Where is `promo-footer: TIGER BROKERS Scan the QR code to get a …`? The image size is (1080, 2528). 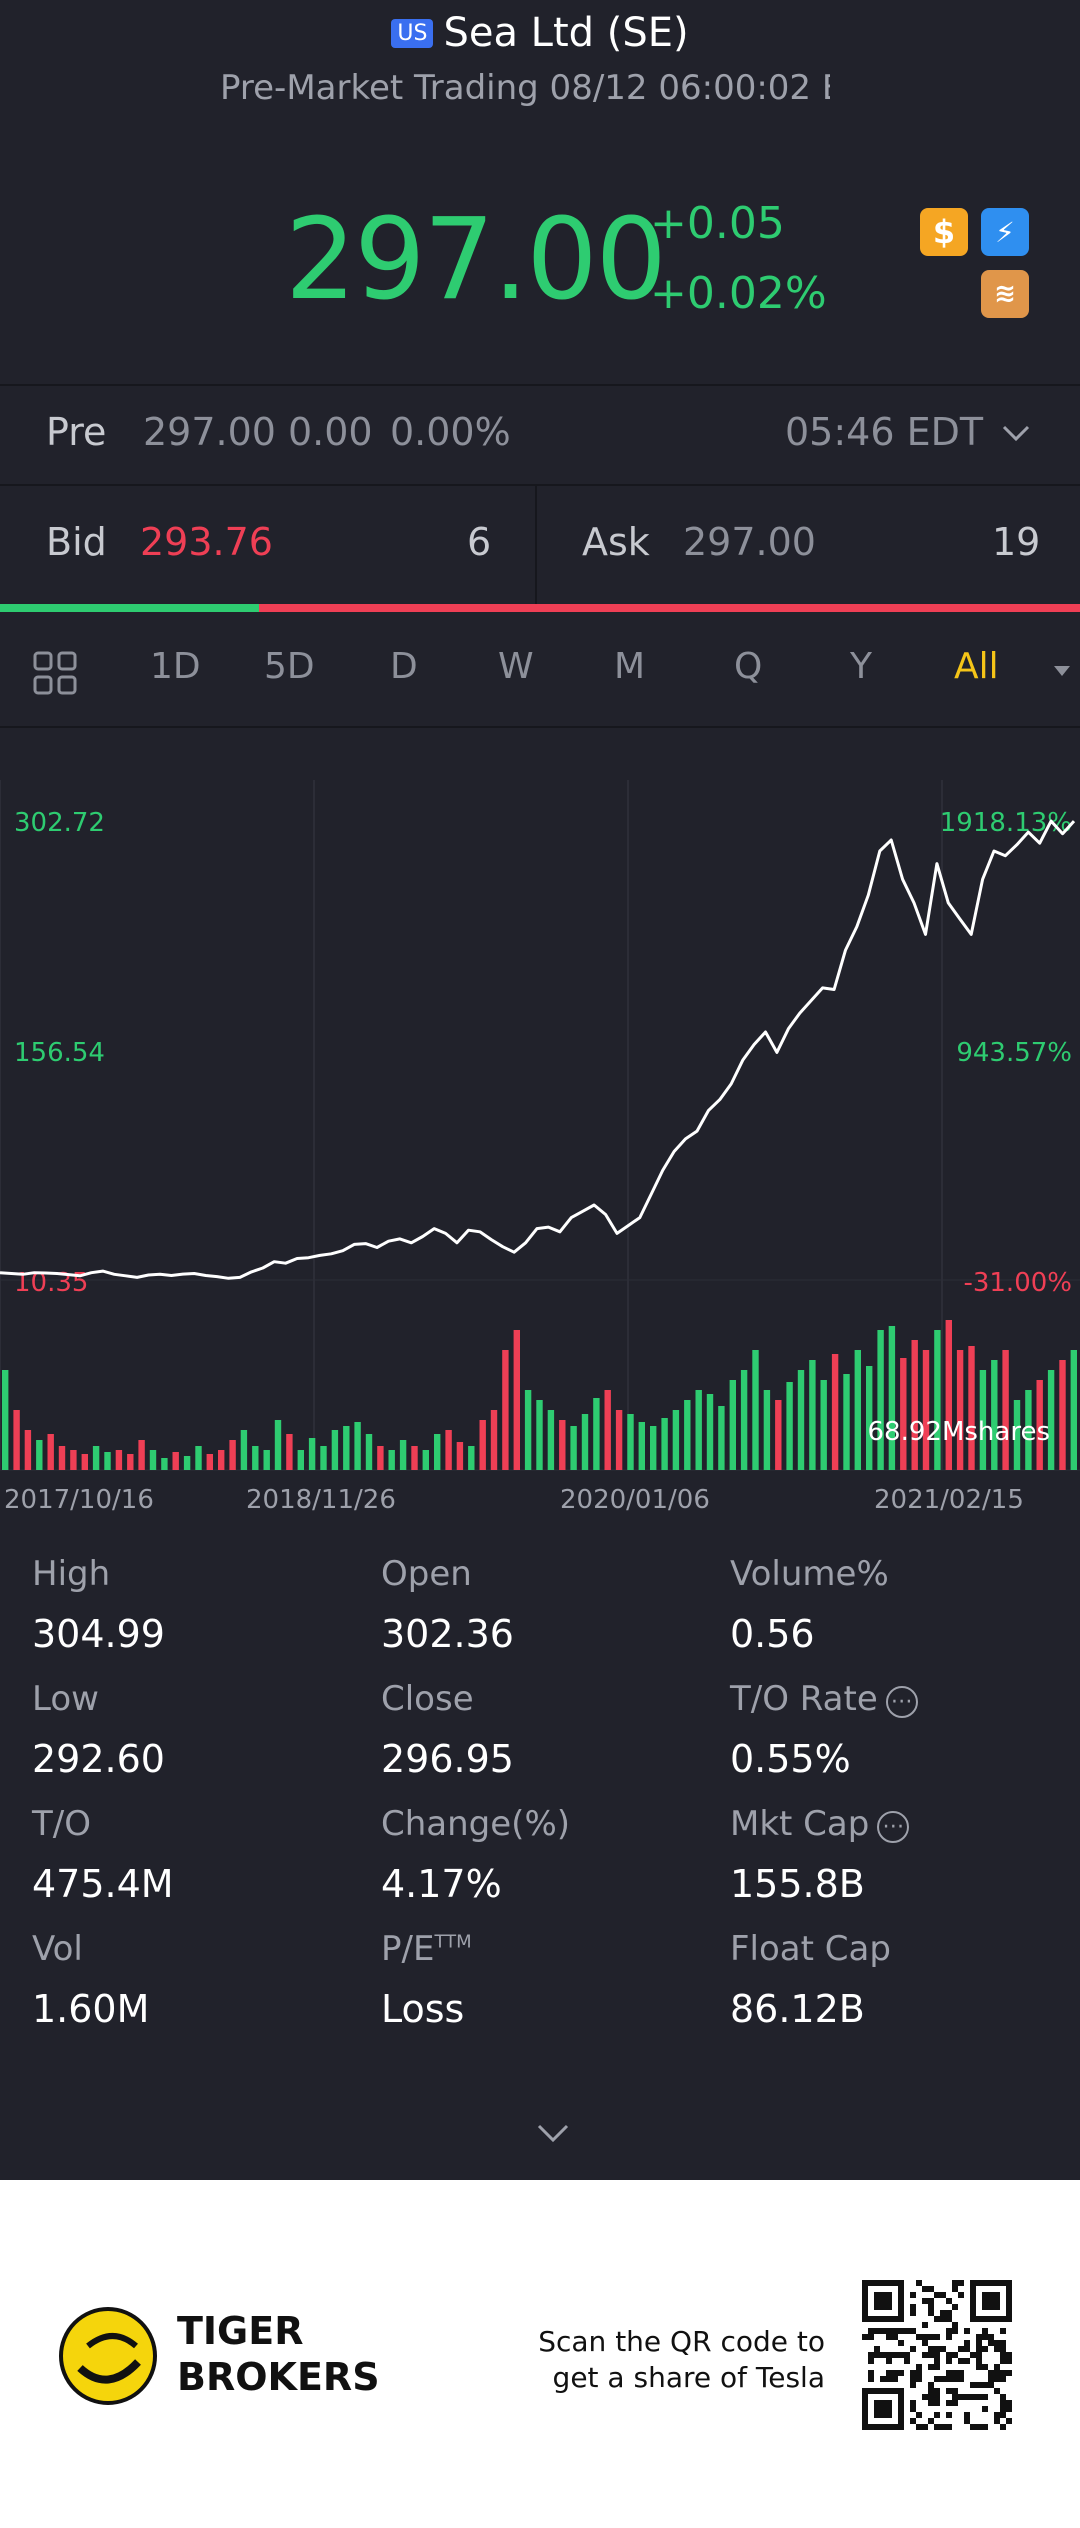
promo-footer: TIGER BROKERS Scan the QR code to get a … is located at coordinates (540, 2354).